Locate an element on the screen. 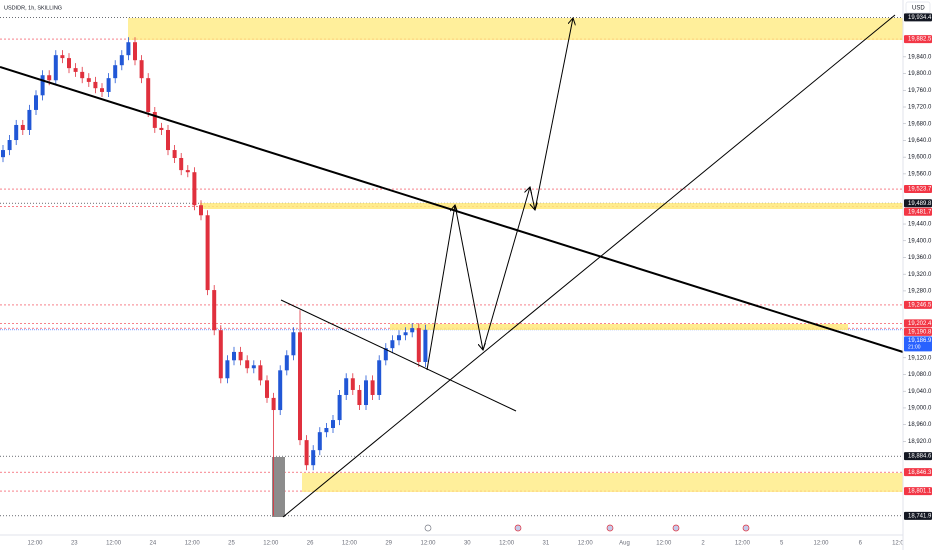 The width and height of the screenshot is (932, 550). price-label: 18,846.3 is located at coordinates (920, 473).